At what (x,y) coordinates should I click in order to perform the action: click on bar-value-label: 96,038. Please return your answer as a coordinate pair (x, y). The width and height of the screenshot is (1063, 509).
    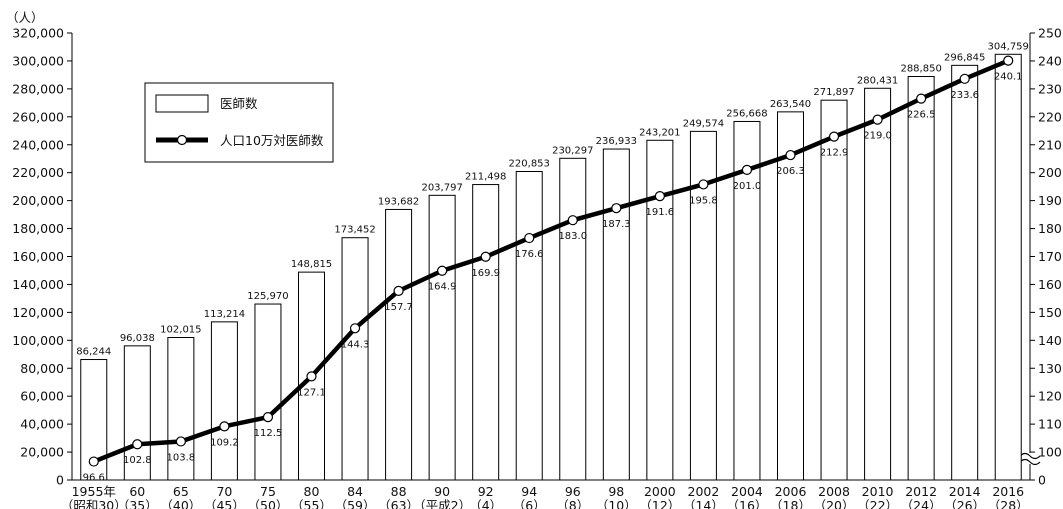
    Looking at the image, I should click on (137, 338).